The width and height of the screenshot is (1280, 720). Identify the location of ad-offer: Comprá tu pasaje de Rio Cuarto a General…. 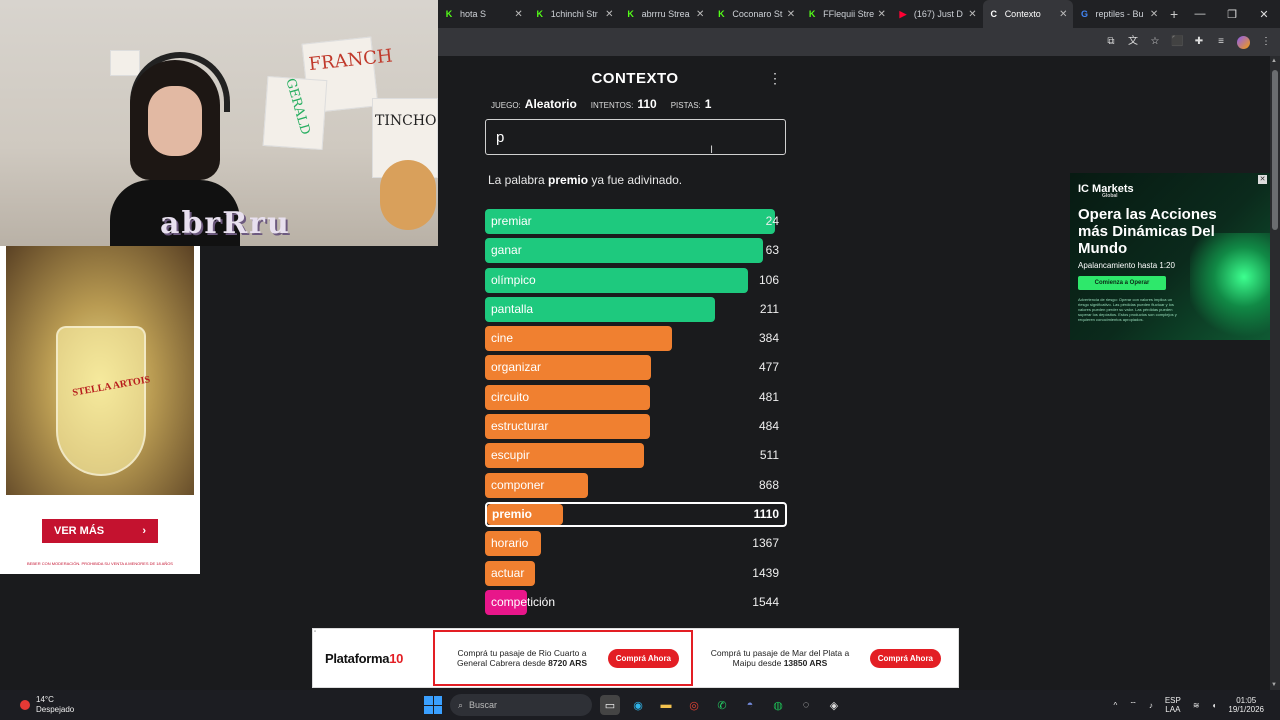
(563, 658).